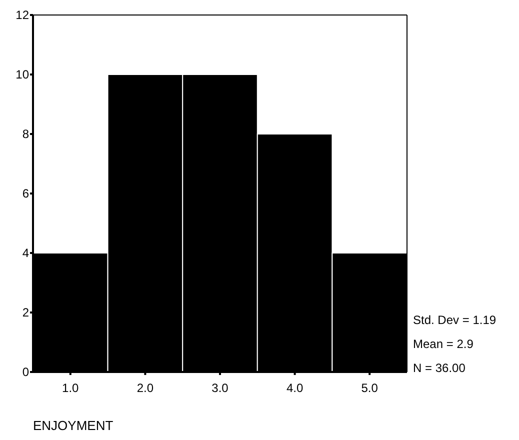 Image resolution: width=519 pixels, height=440 pixels. What do you see at coordinates (26, 193) in the screenshot?
I see `y-tick-label: 6` at bounding box center [26, 193].